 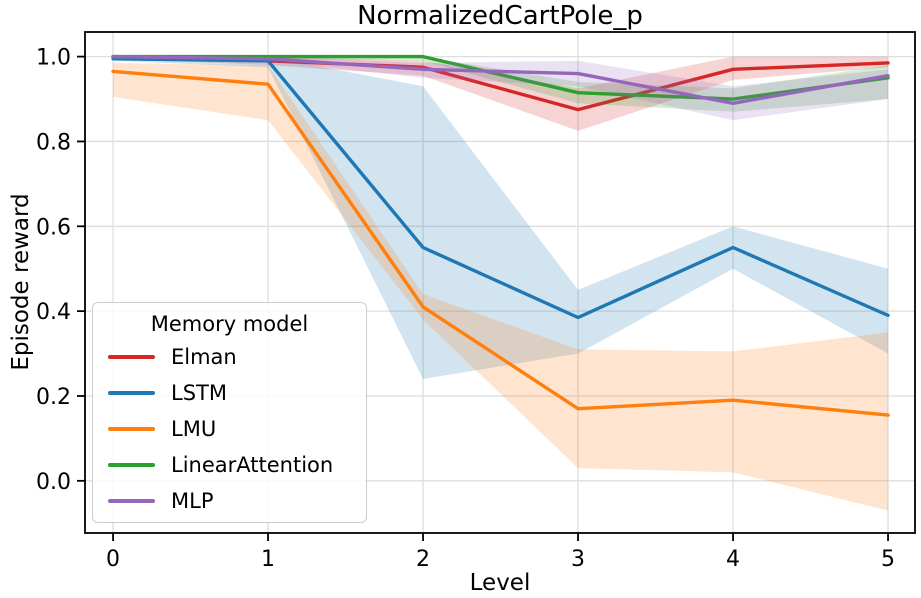 What do you see at coordinates (500, 16) in the screenshot?
I see `chart-title: NormalizedCartPole_p` at bounding box center [500, 16].